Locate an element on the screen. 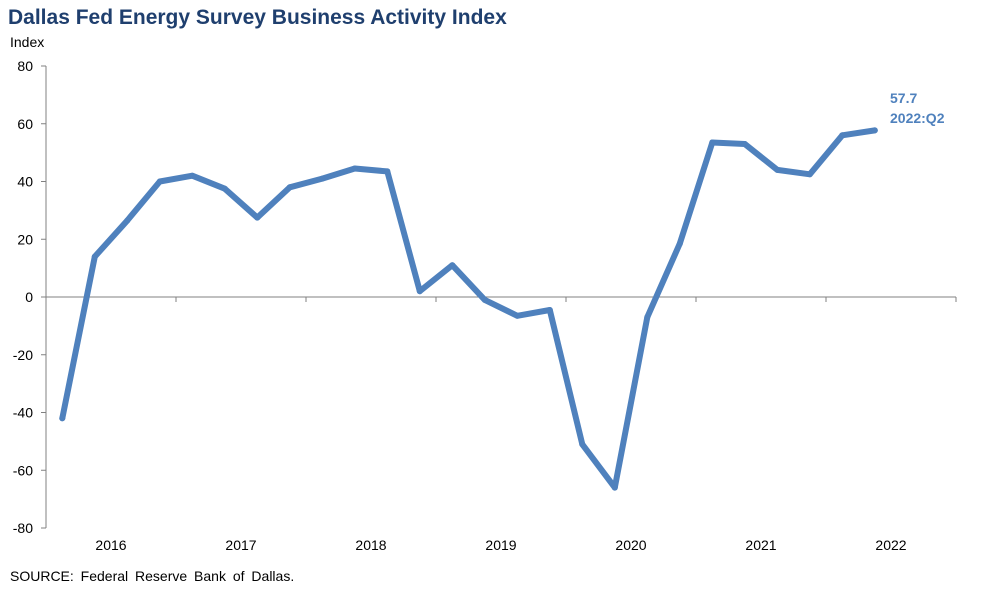  y-tick-label: 20 is located at coordinates (25, 239).